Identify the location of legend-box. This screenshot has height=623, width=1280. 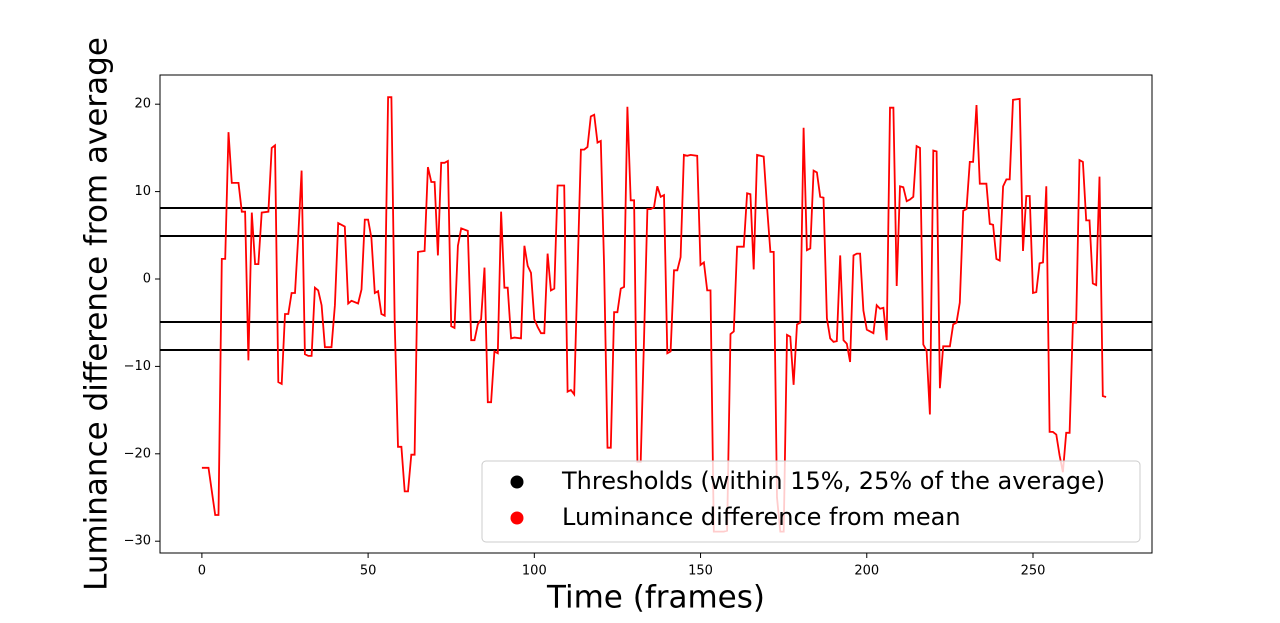
(811, 501).